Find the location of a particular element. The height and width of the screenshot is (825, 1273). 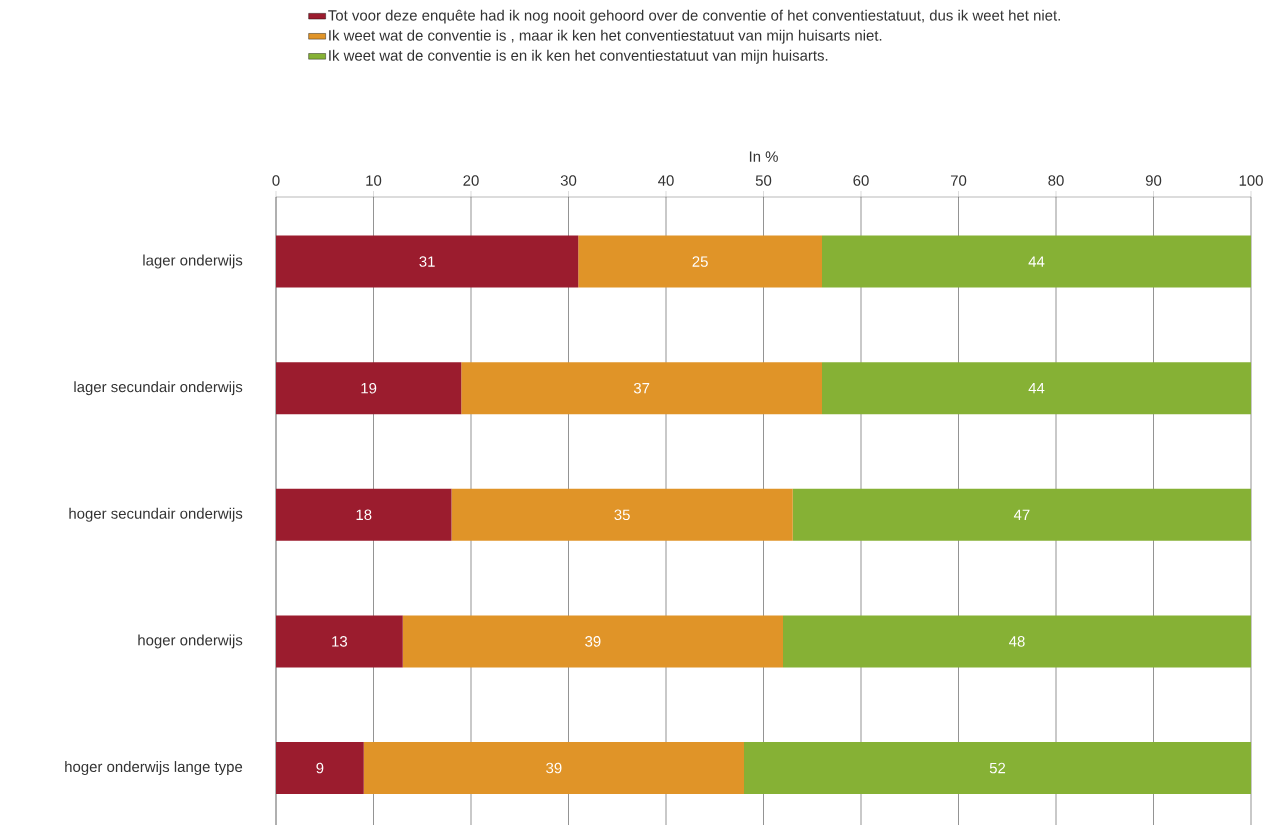

y-tick-label: hoger onderwijs lange type is located at coordinates (154, 768).